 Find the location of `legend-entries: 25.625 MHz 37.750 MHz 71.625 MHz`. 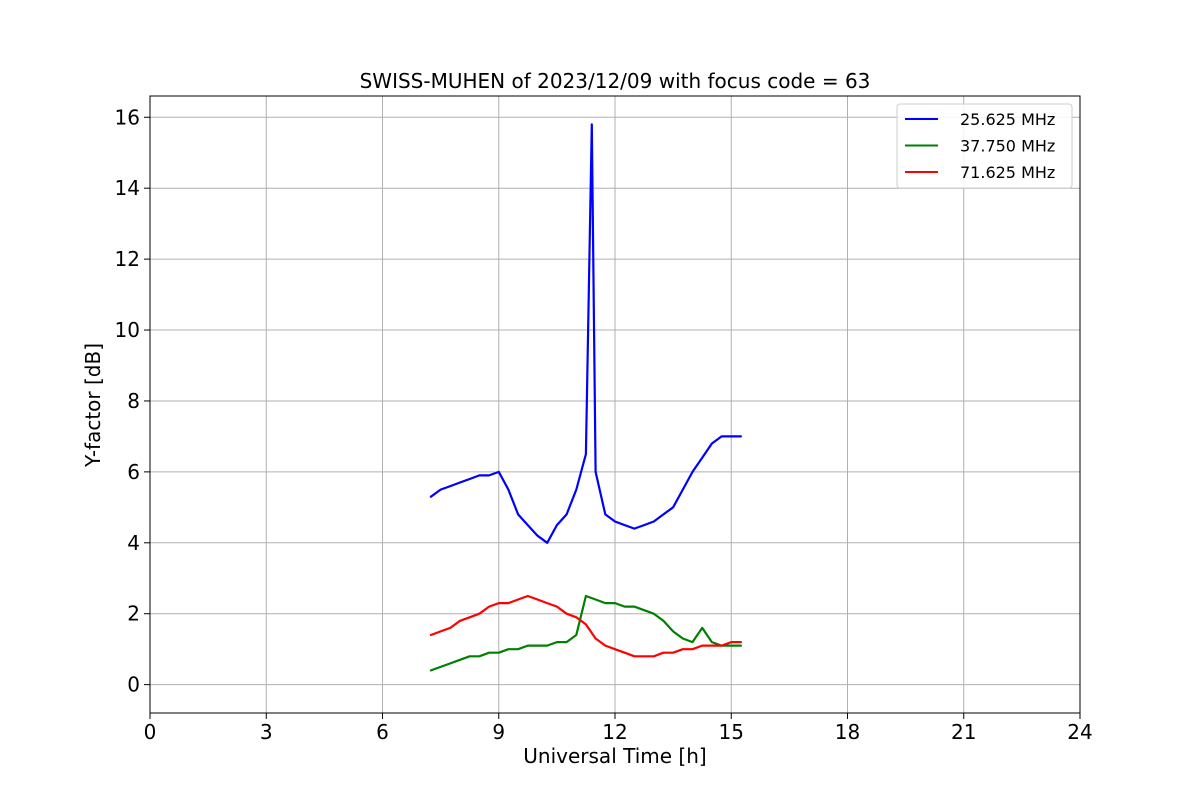

legend-entries: 25.625 MHz 37.750 MHz 71.625 MHz is located at coordinates (980, 146).